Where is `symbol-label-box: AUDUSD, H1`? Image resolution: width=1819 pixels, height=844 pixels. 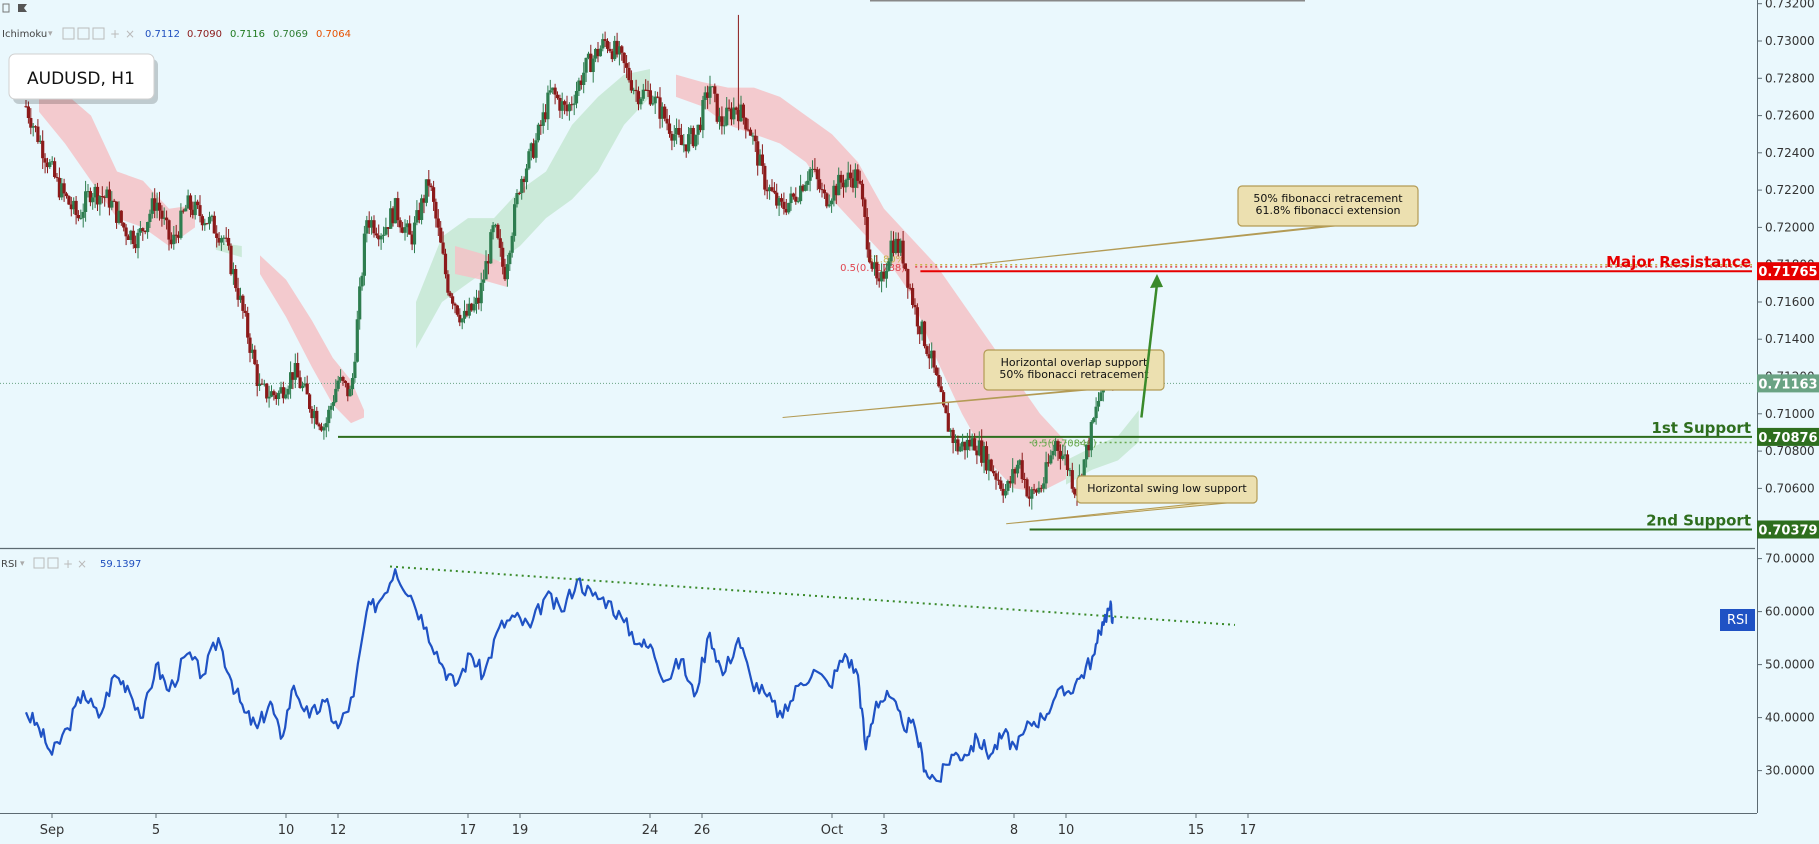 symbol-label-box: AUDUSD, H1 is located at coordinates (83, 78).